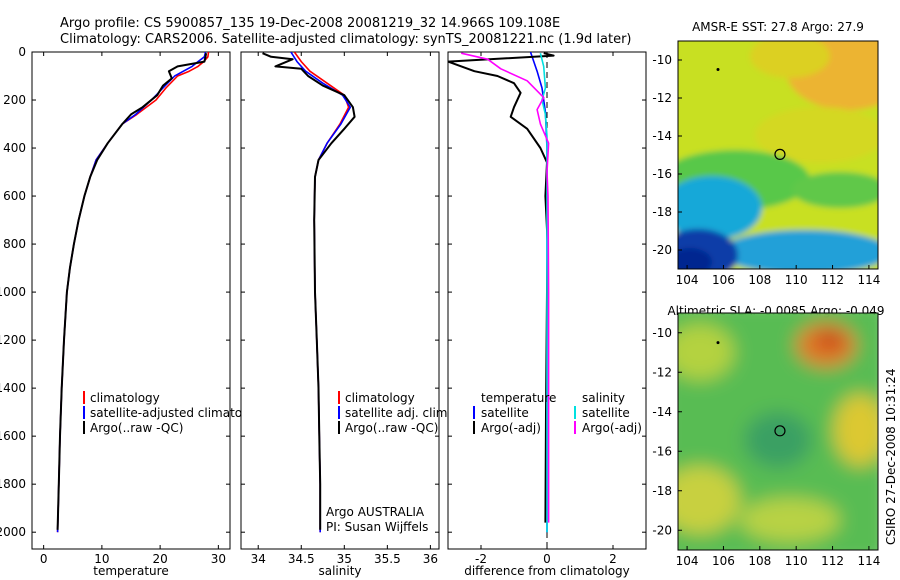  Describe the element at coordinates (612, 428) in the screenshot. I see `legend-label-sal-argo: Argo(-adj)` at that location.